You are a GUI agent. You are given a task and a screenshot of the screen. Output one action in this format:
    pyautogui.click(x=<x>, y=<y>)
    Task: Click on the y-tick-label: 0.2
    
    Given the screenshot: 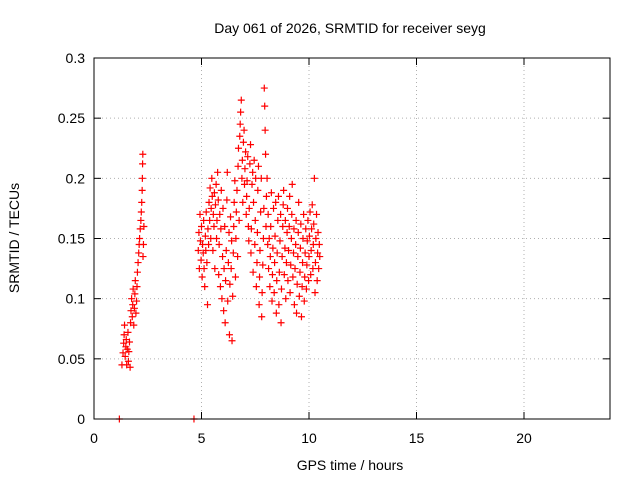 What is the action you would take?
    pyautogui.click(x=76, y=178)
    